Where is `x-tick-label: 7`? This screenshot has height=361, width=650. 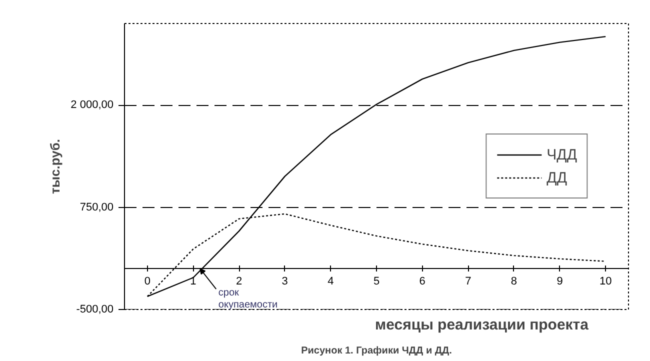
x-tick-label: 7 is located at coordinates (468, 282).